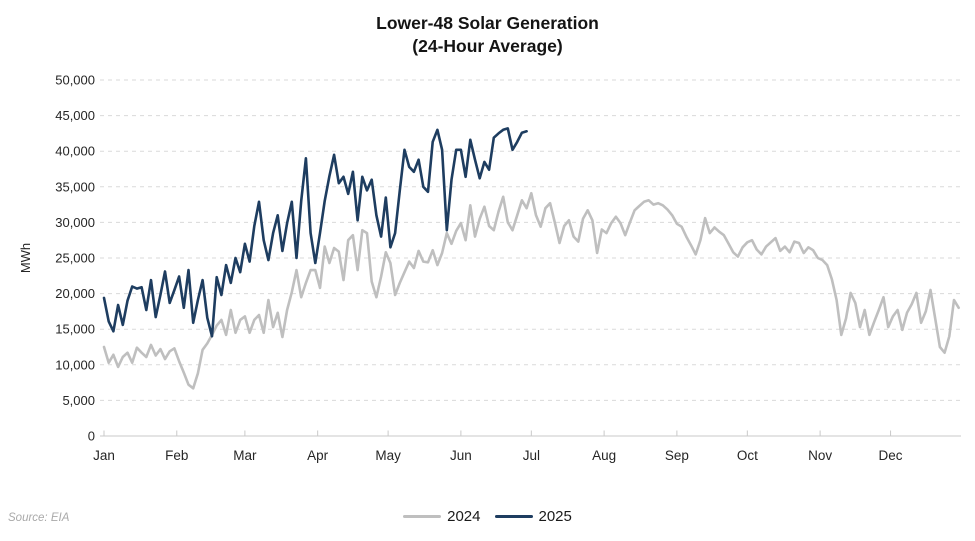 The width and height of the screenshot is (975, 541). Describe the element at coordinates (388, 455) in the screenshot. I see `x-tick-label: May` at that location.